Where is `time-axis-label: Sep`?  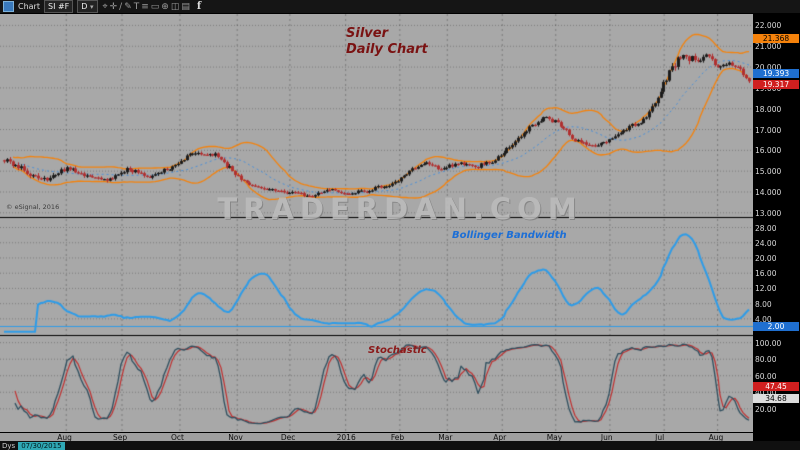 time-axis-label: Sep is located at coordinates (120, 437).